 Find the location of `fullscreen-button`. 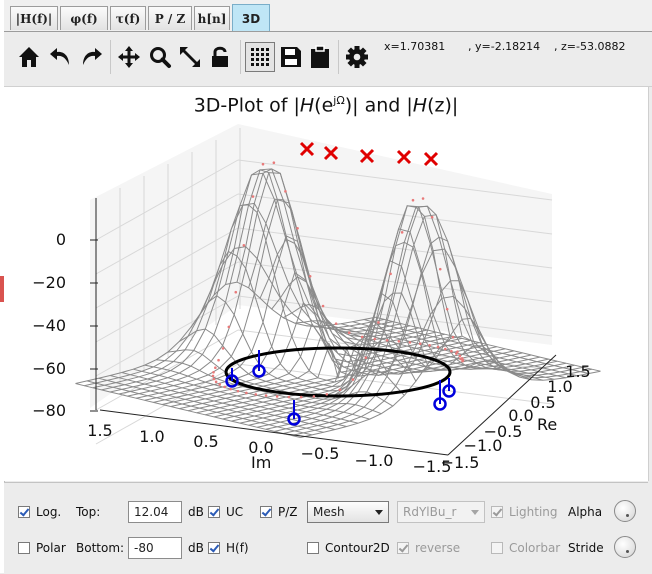

fullscreen-button is located at coordinates (190, 57).